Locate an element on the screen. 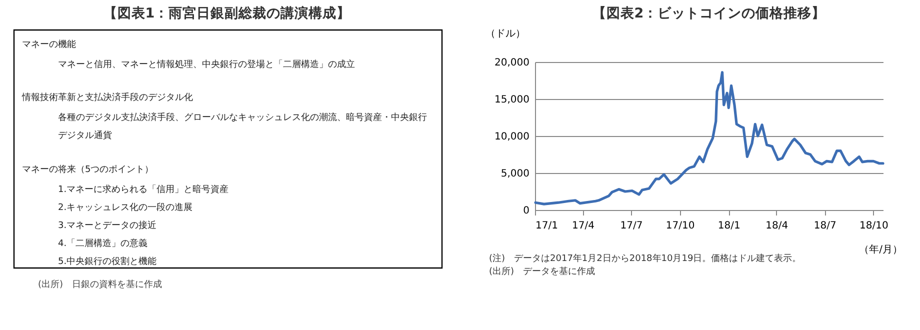 This screenshot has height=330, width=920. text: (出所) データを基に作成 is located at coordinates (542, 271).